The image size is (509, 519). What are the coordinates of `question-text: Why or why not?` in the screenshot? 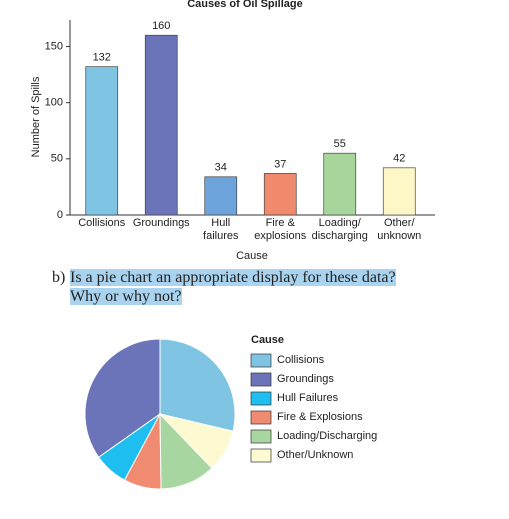 It's located at (126, 296).